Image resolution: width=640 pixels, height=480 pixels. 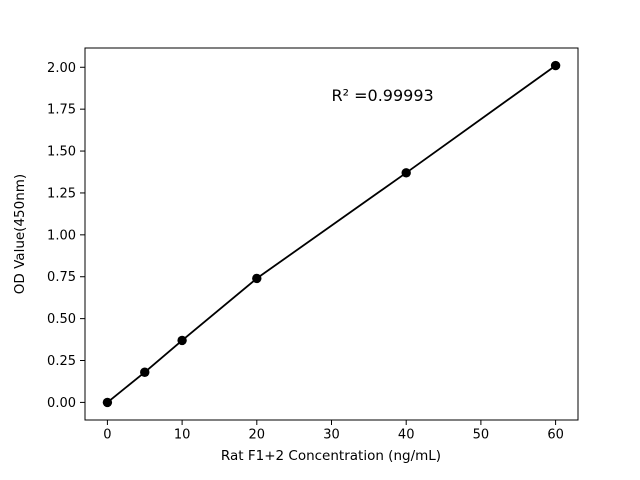 I want to click on x-tick-label: 0, so click(x=107, y=435).